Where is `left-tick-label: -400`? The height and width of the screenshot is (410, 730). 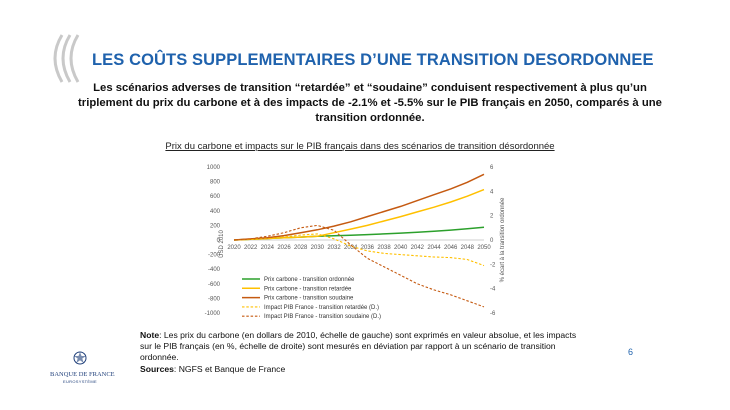
left-tick-label: -400 is located at coordinates (214, 270).